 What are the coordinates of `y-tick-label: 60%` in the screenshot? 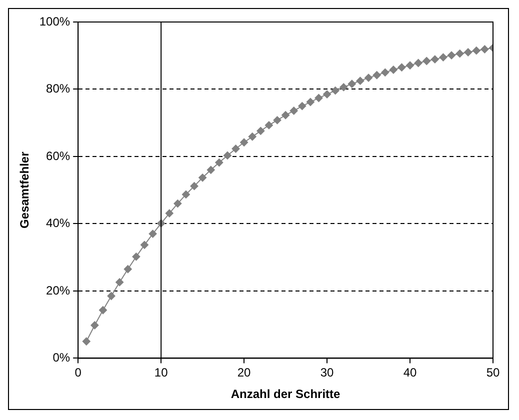 It's located at (58, 155).